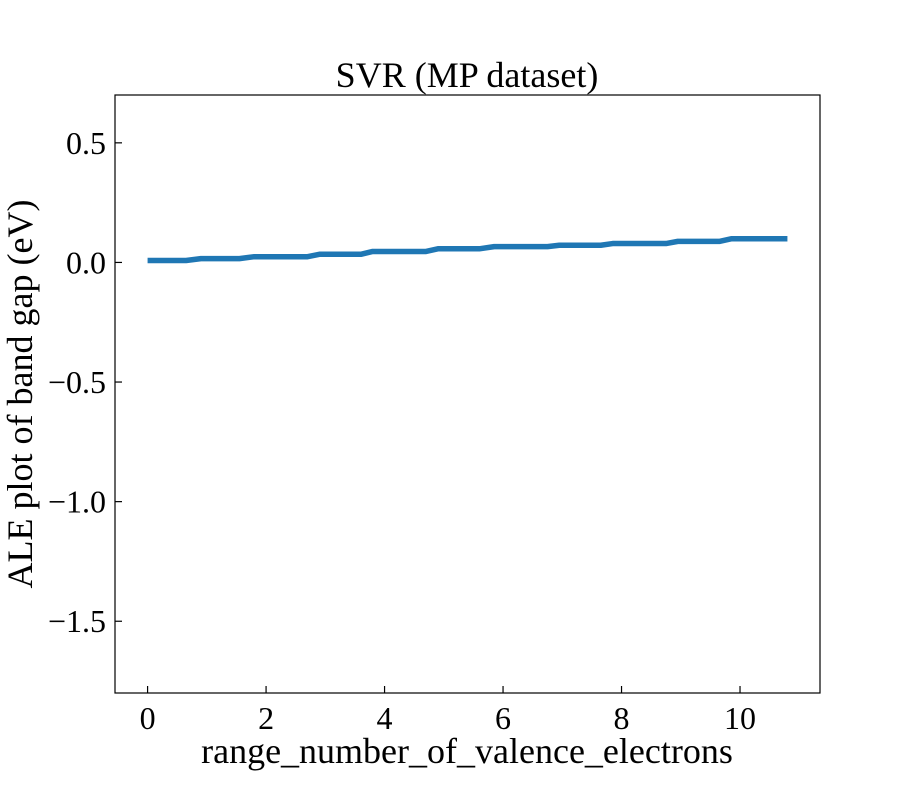 The height and width of the screenshot is (785, 910). I want to click on y-axis-ticks: 0.5 0.0 −0.5 −1.0 −1.5, so click(85, 382).